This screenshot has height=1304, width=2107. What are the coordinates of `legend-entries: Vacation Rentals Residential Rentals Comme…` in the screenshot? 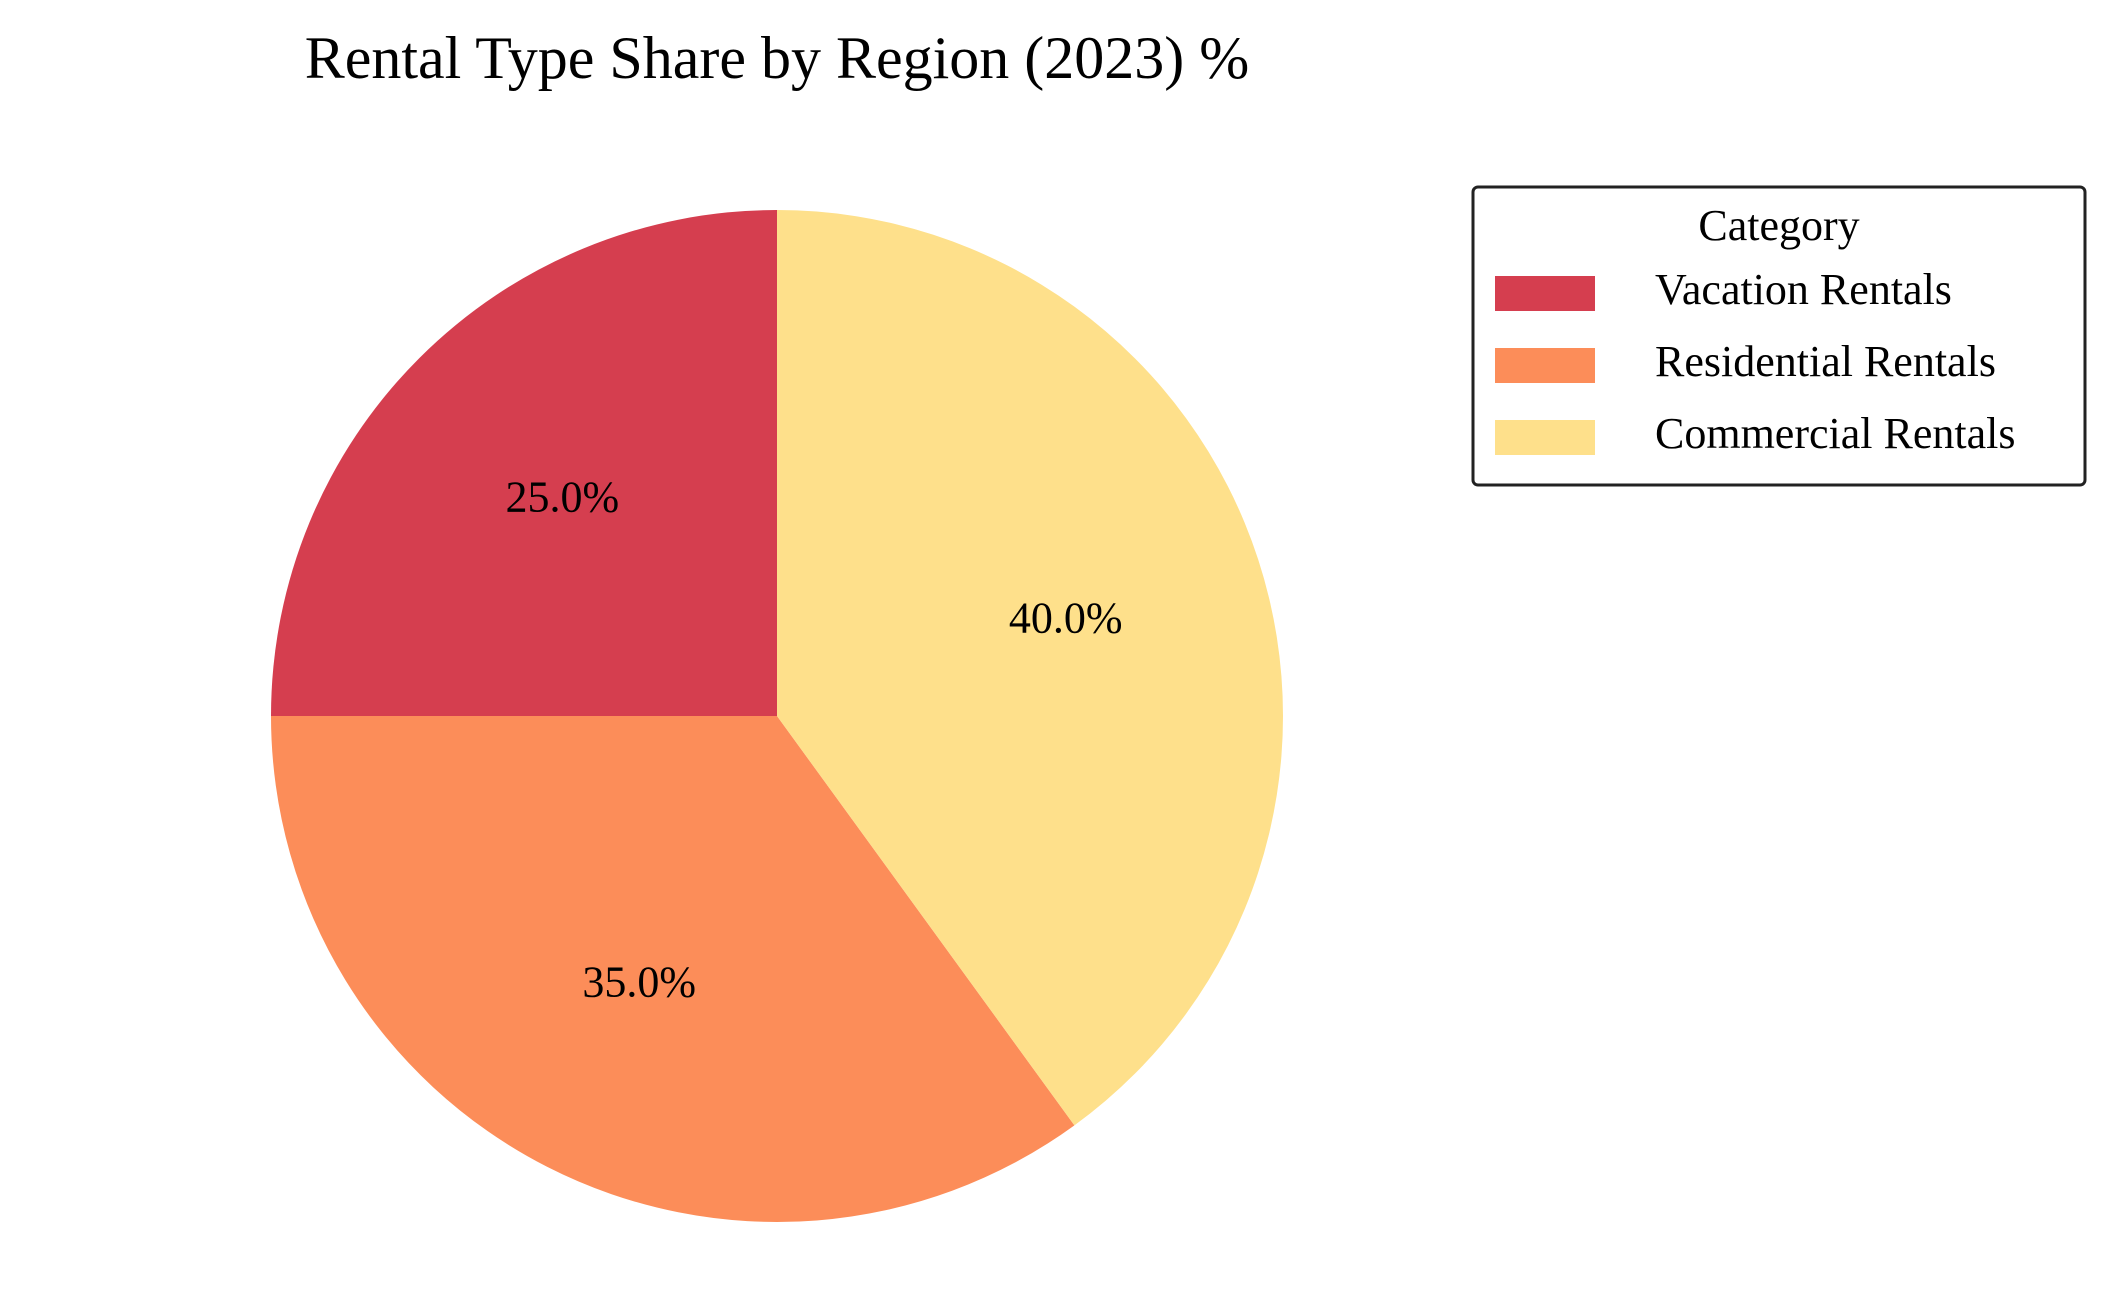 It's located at (1755, 361).